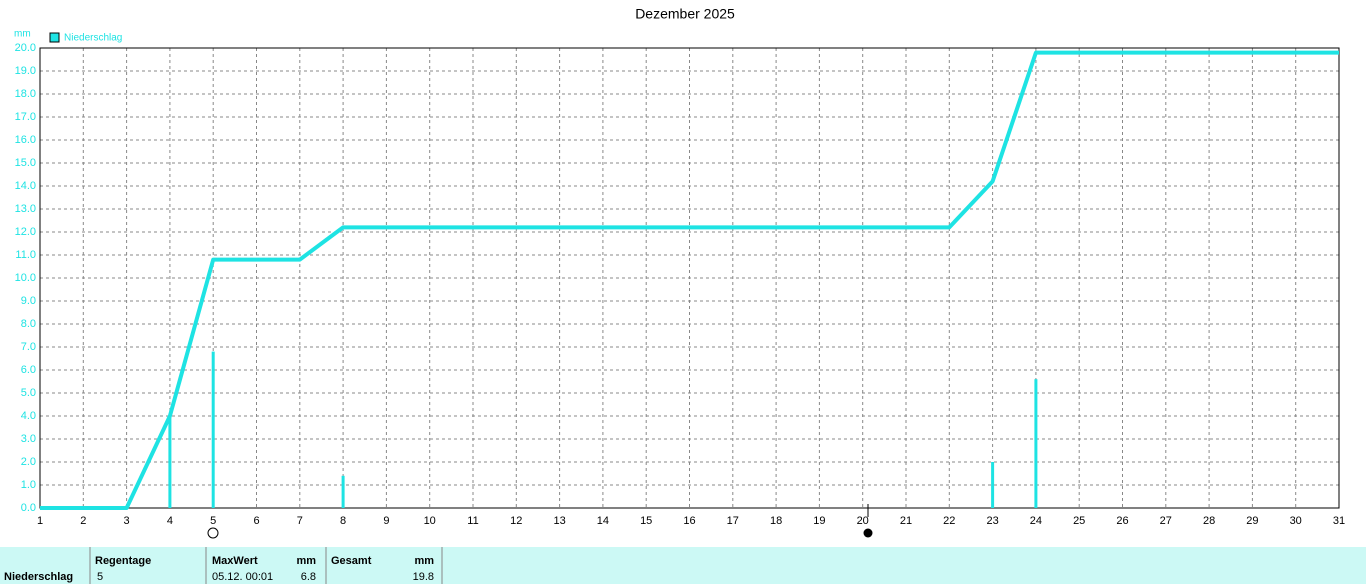  I want to click on x-tick-label: 19, so click(819, 521).